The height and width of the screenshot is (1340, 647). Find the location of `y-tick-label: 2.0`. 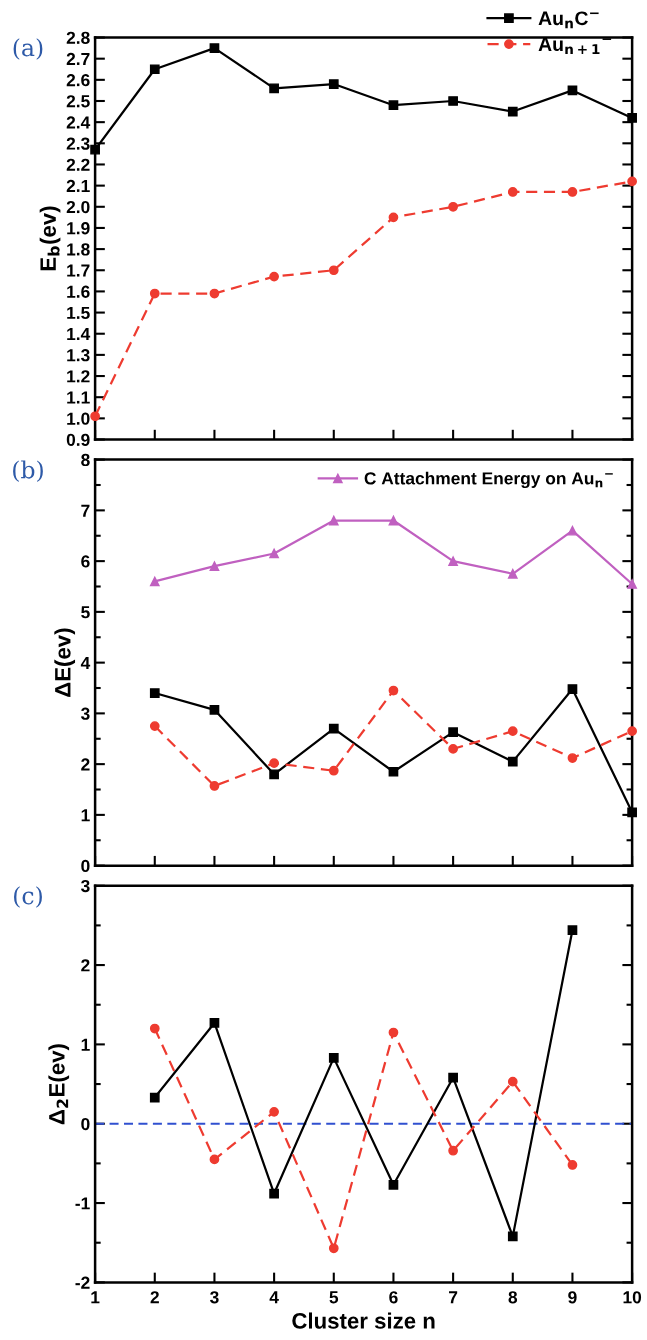

y-tick-label: 2.0 is located at coordinates (78, 207).